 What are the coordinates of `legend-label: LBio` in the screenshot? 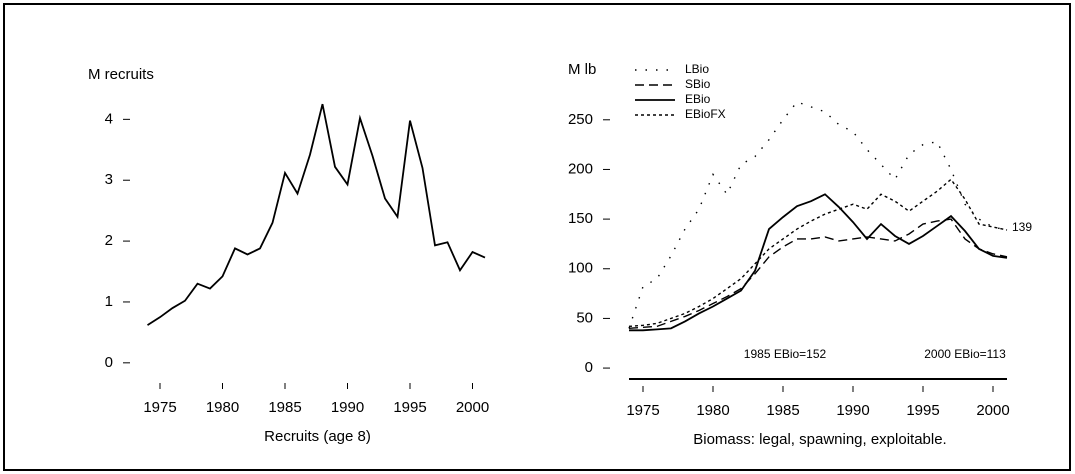 It's located at (697, 69).